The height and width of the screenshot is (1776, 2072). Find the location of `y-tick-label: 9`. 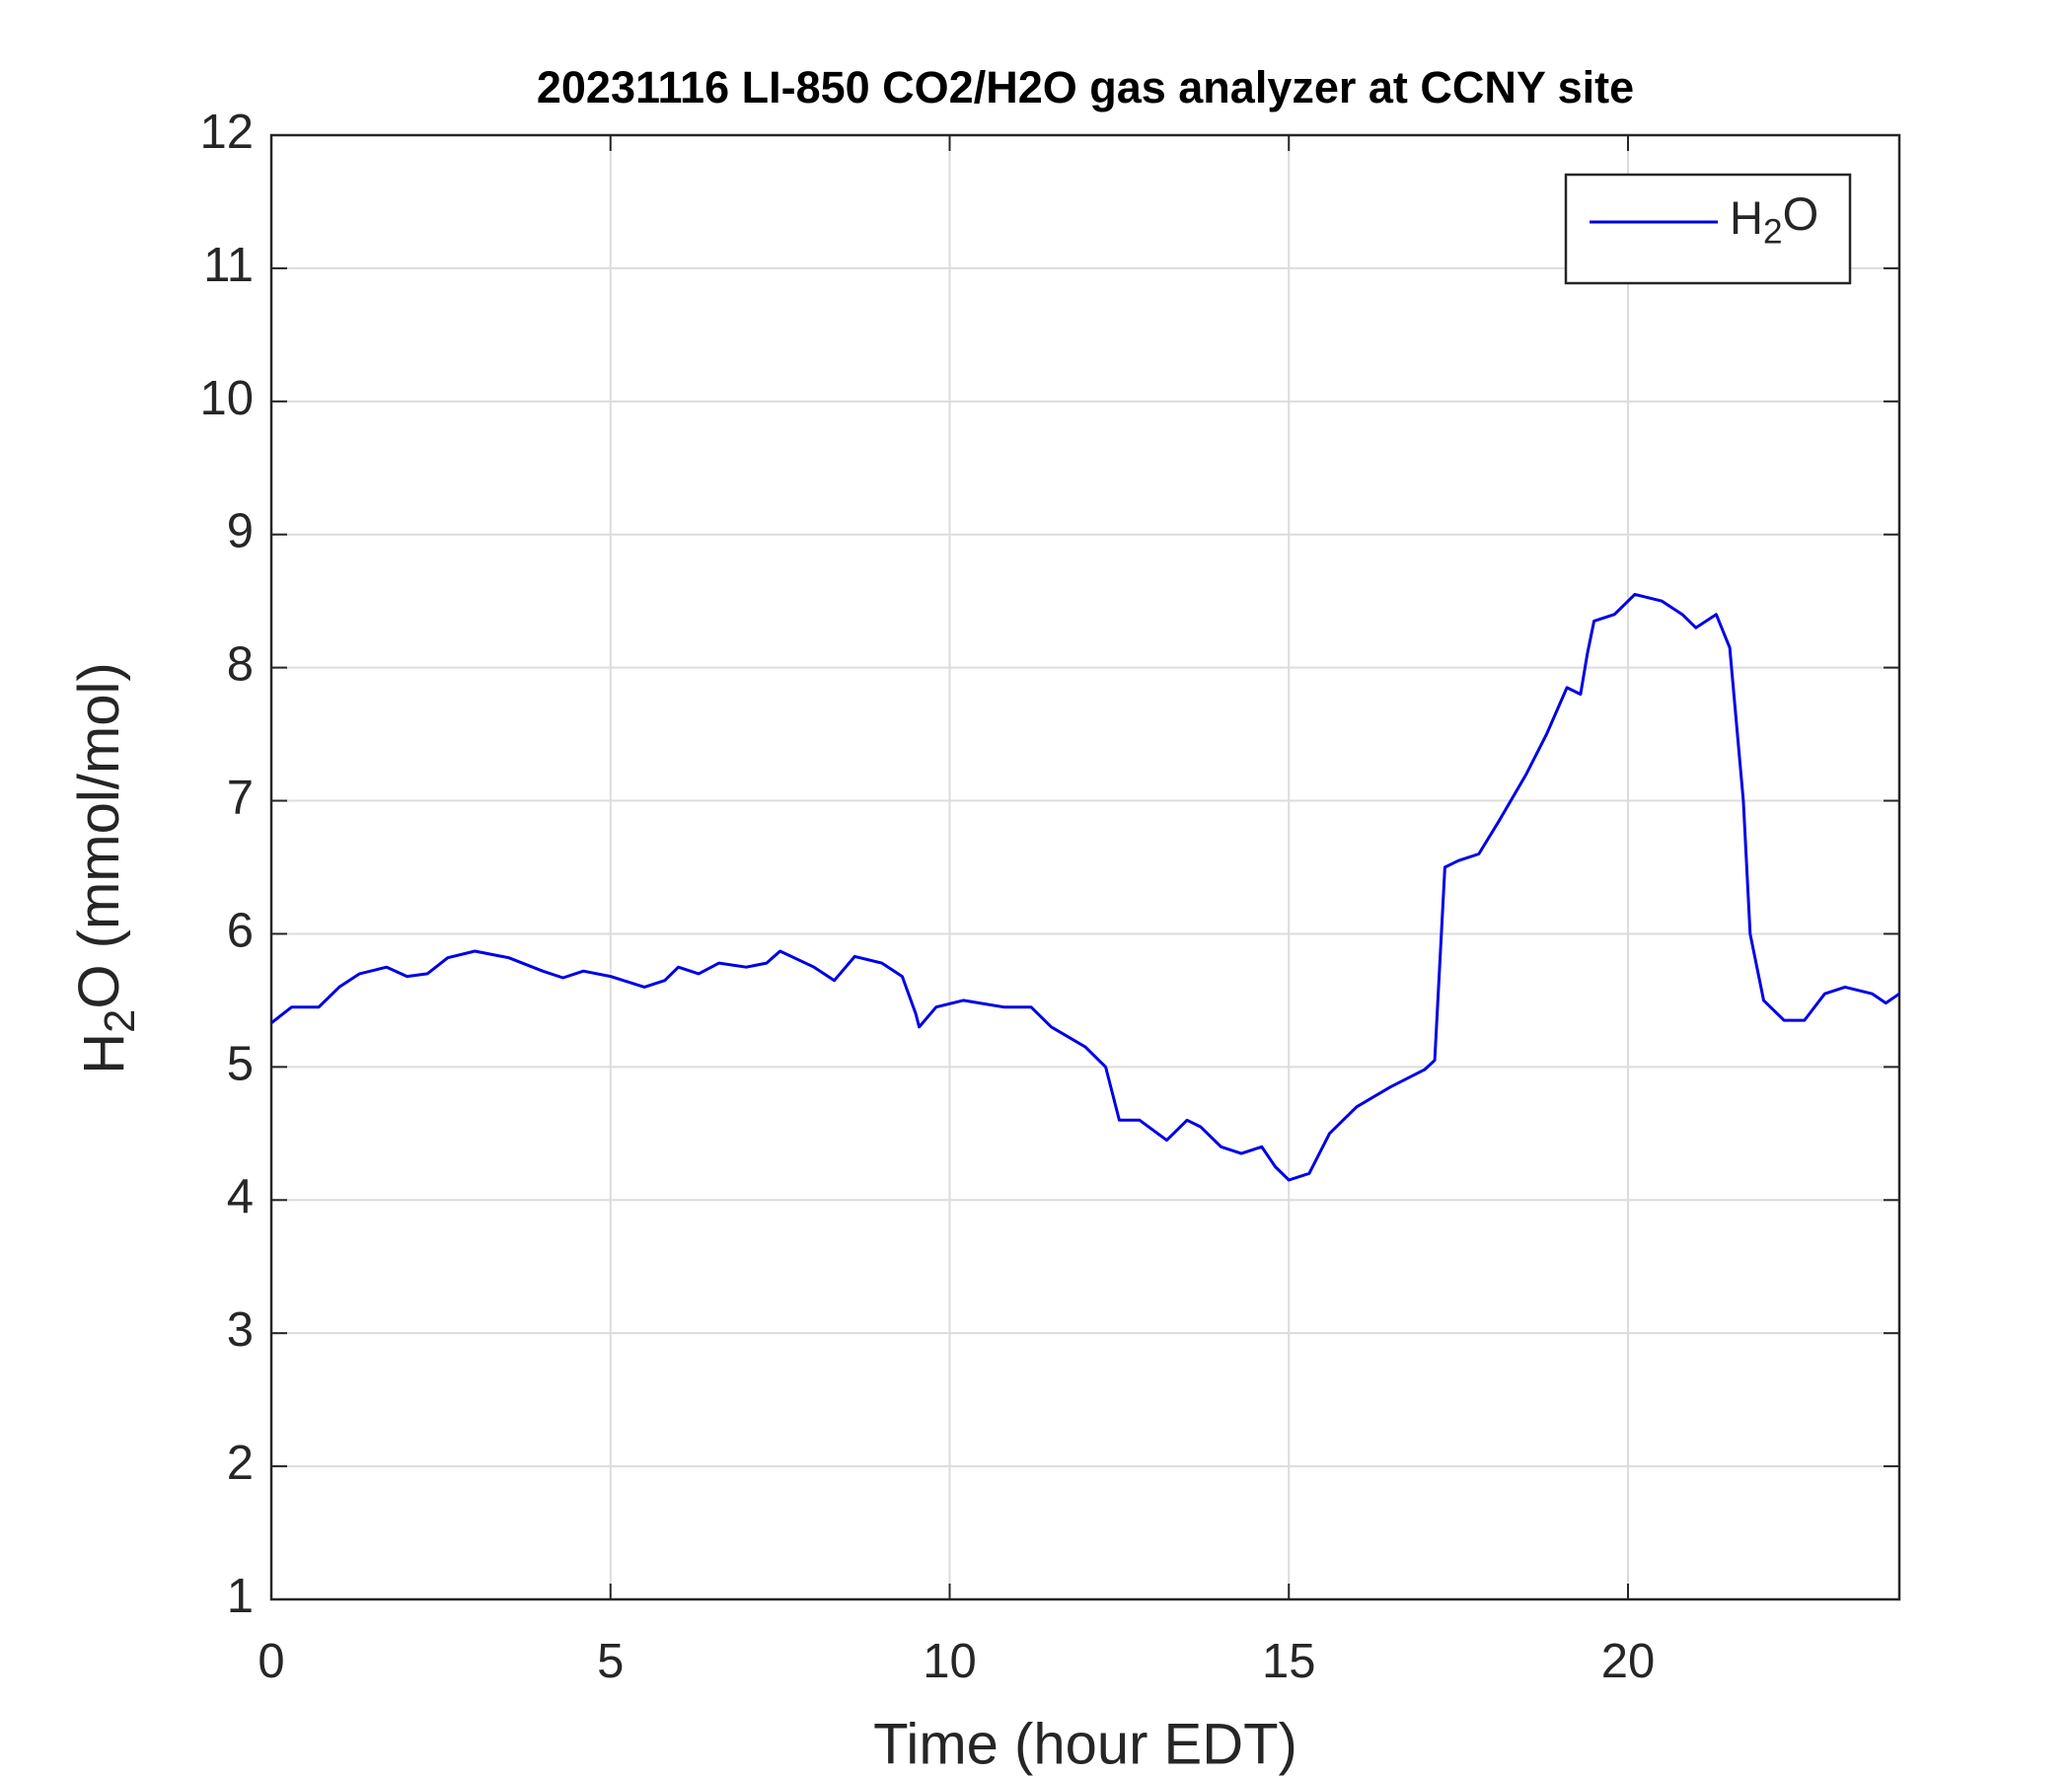

y-tick-label: 9 is located at coordinates (241, 532).